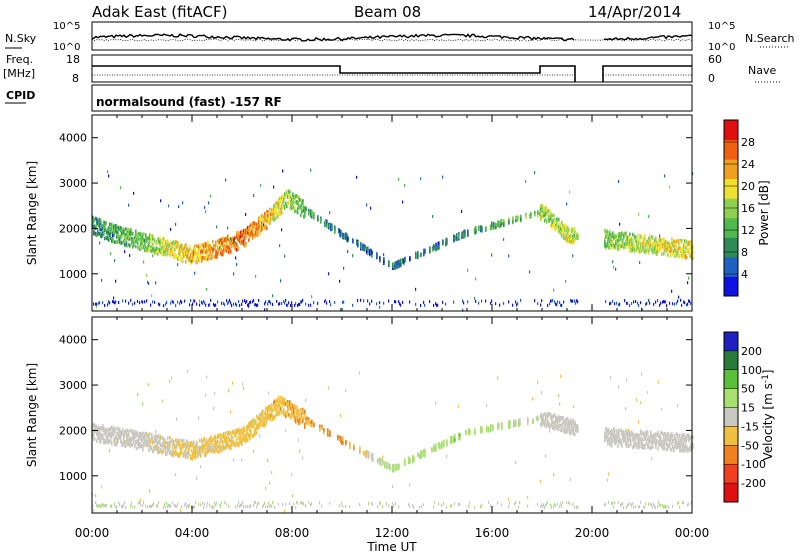 Image resolution: width=800 pixels, height=554 pixels. I want to click on freq-line, so click(392, 73).